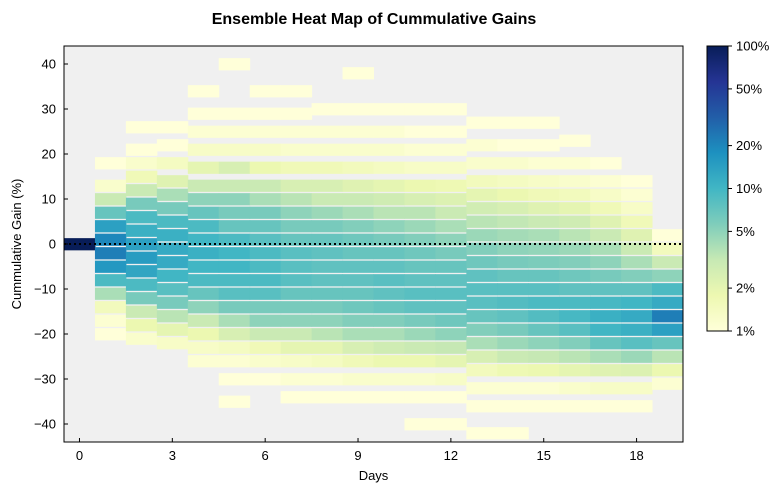 This screenshot has height=494, width=784. I want to click on colorbar-tick-label: 5%, so click(745, 231).